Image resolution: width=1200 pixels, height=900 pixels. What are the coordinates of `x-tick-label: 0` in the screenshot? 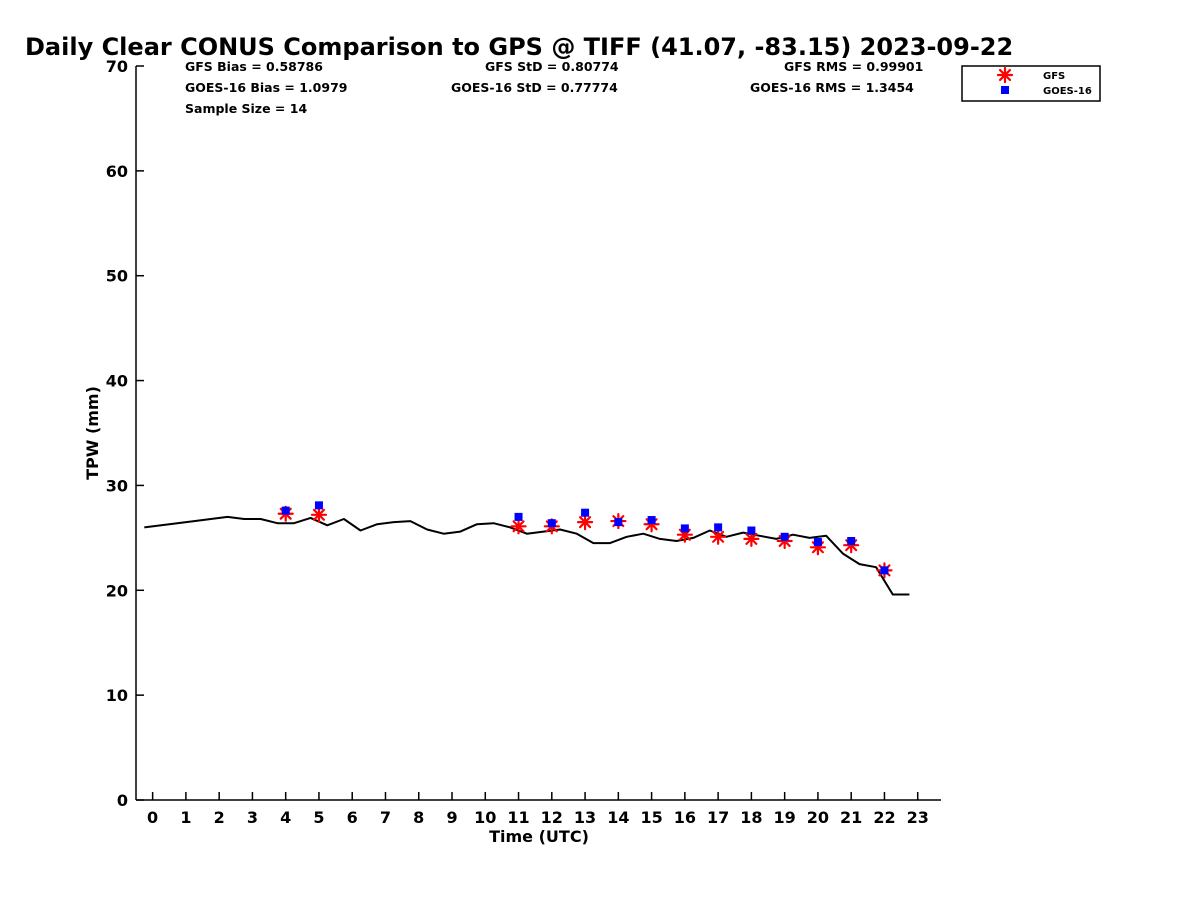 It's located at (152, 817).